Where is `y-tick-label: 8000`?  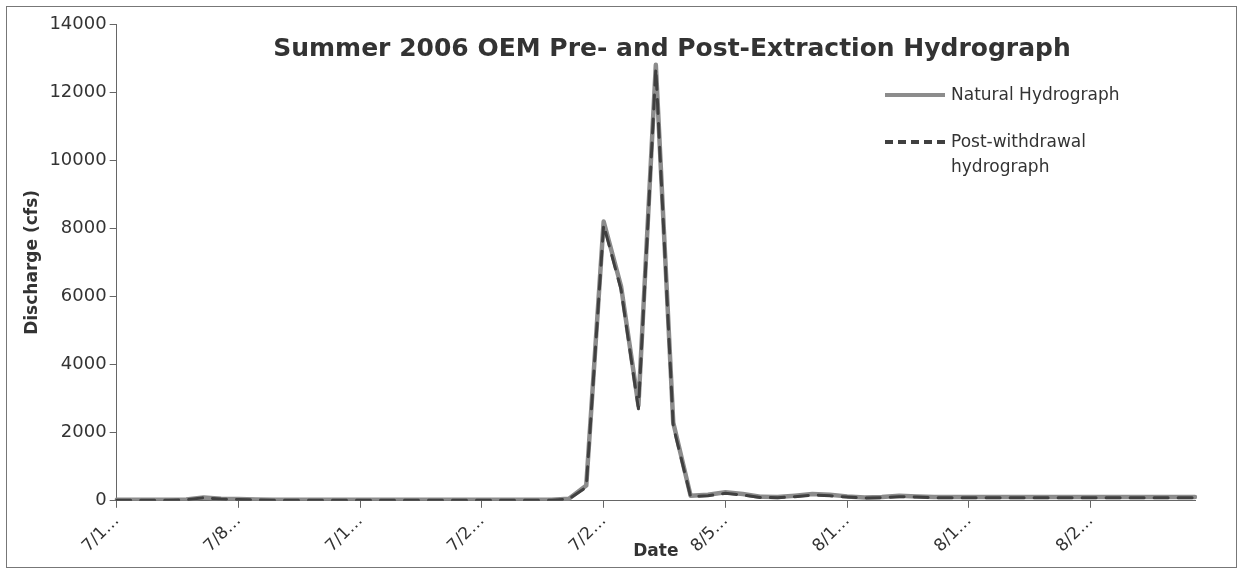 y-tick-label: 8000 is located at coordinates (83, 227).